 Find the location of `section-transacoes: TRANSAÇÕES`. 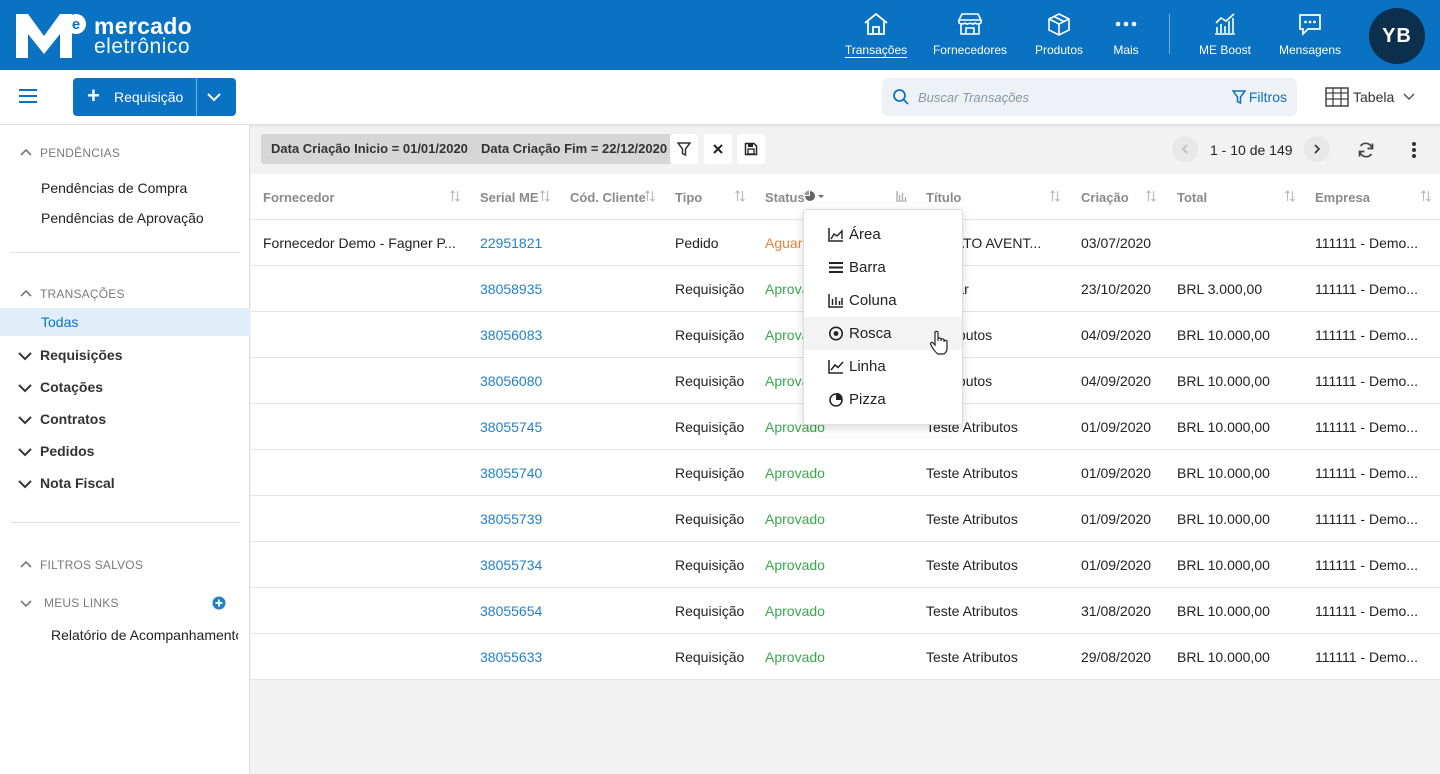

section-transacoes: TRANSAÇÕES is located at coordinates (72, 294).